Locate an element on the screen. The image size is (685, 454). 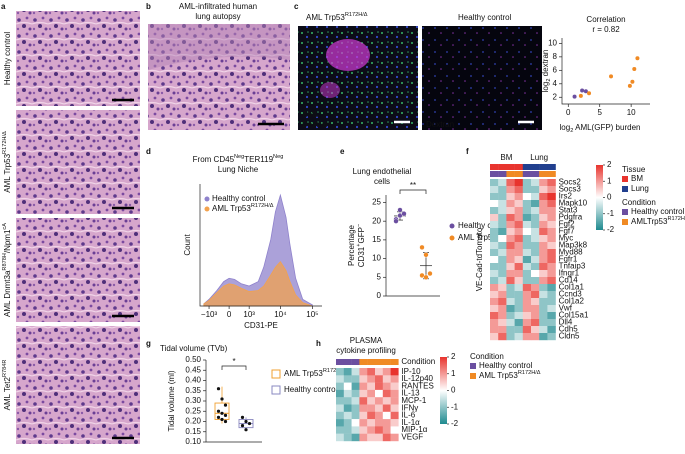
text-segment: AML Dnmt3a is located at coordinates (7, 293).